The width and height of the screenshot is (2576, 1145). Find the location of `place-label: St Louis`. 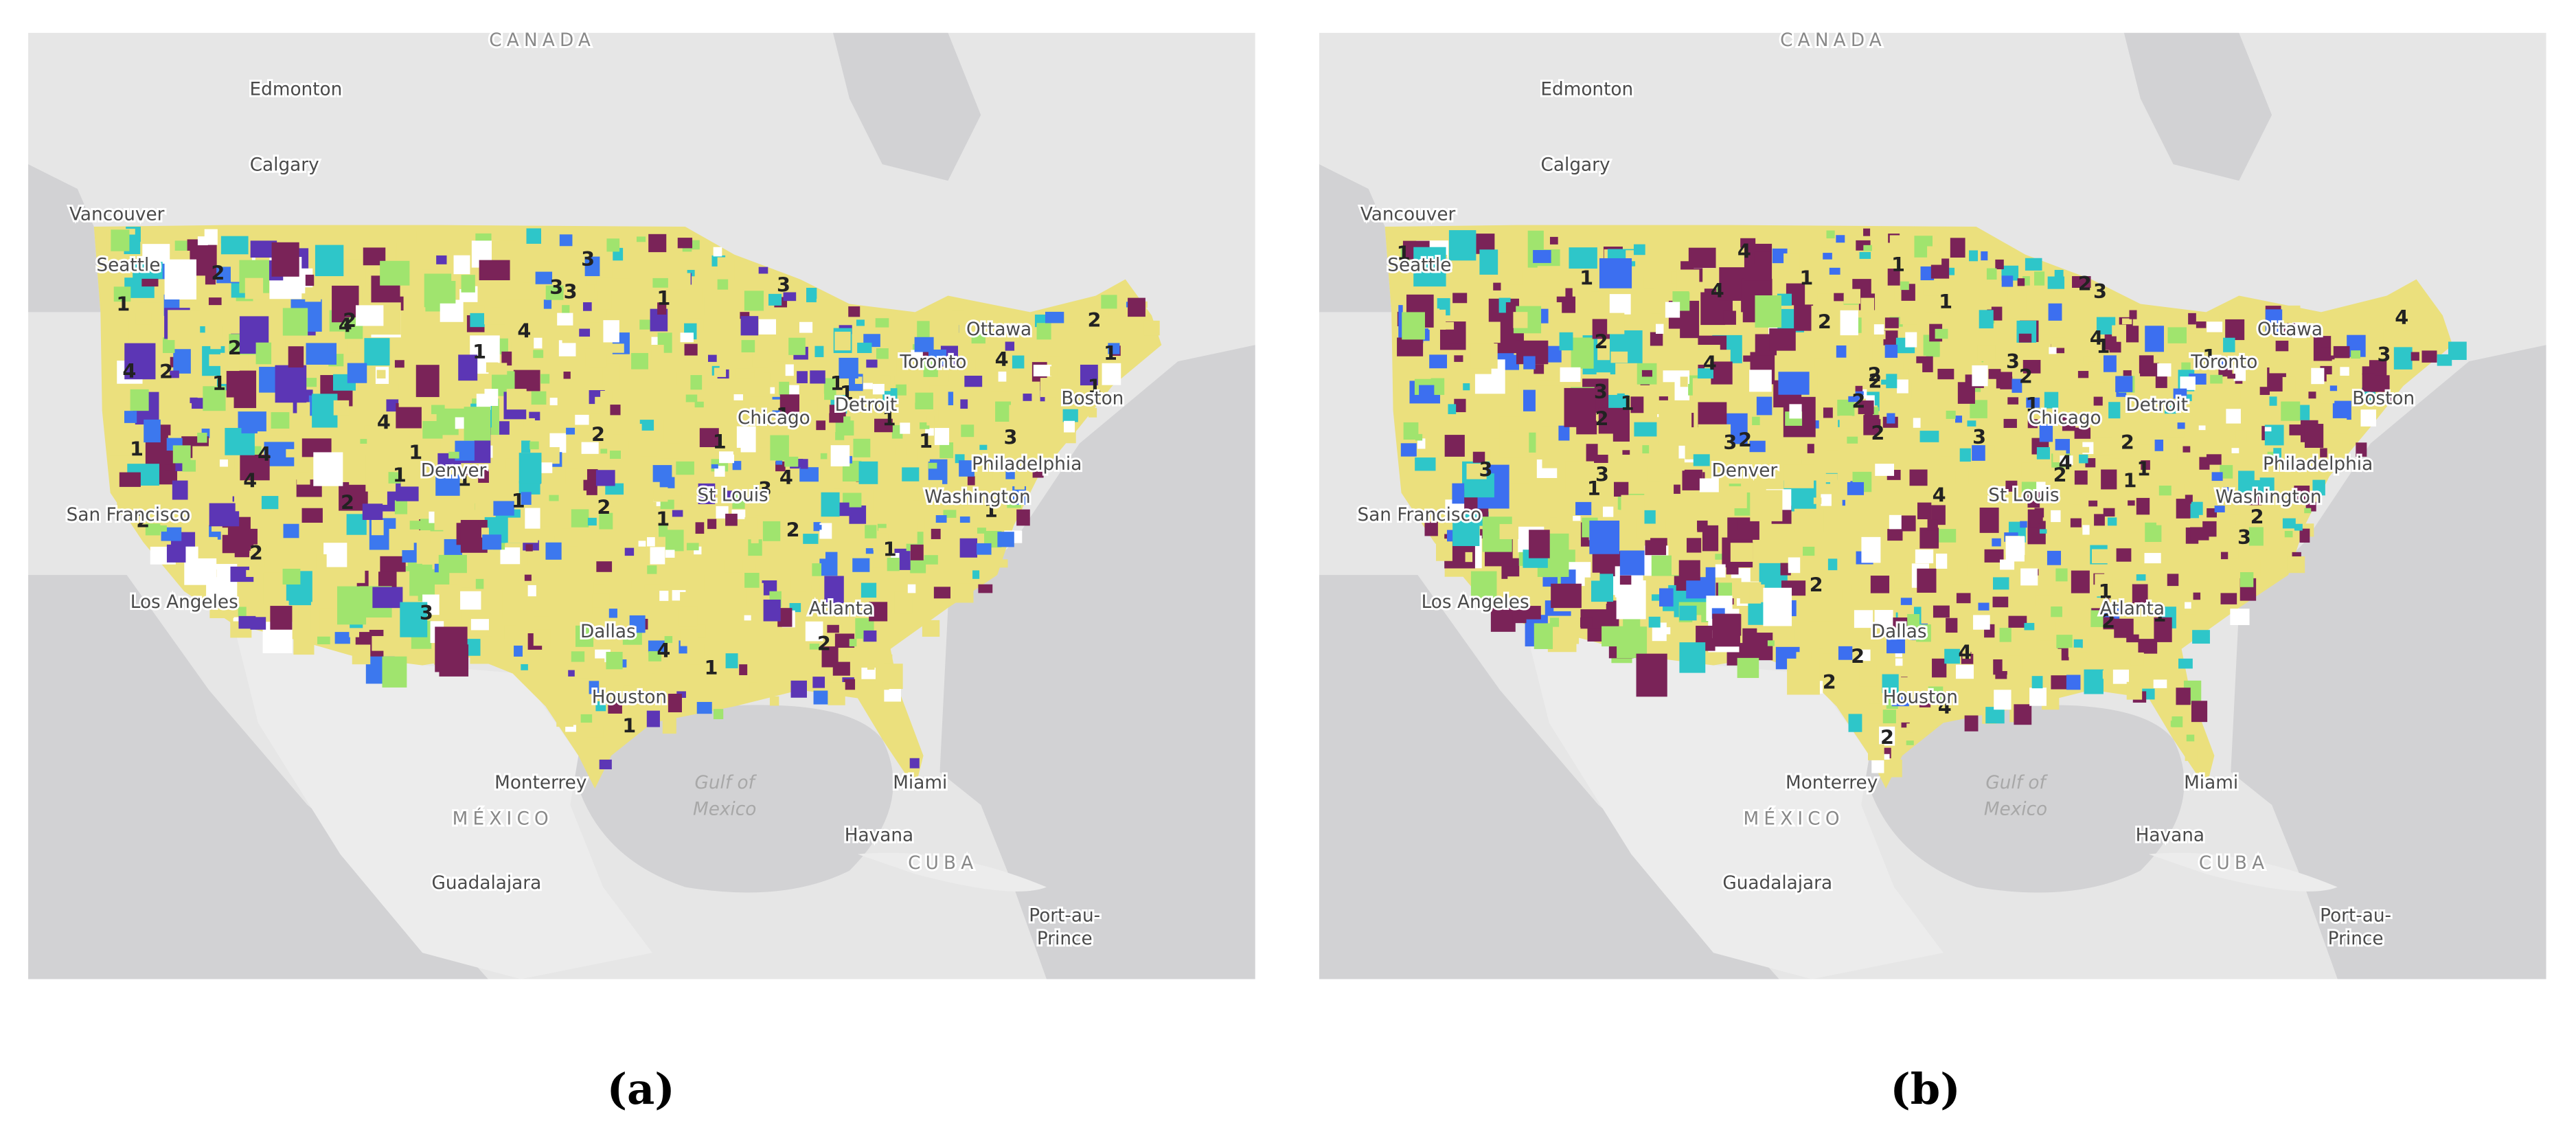

place-label: St Louis is located at coordinates (2023, 496).